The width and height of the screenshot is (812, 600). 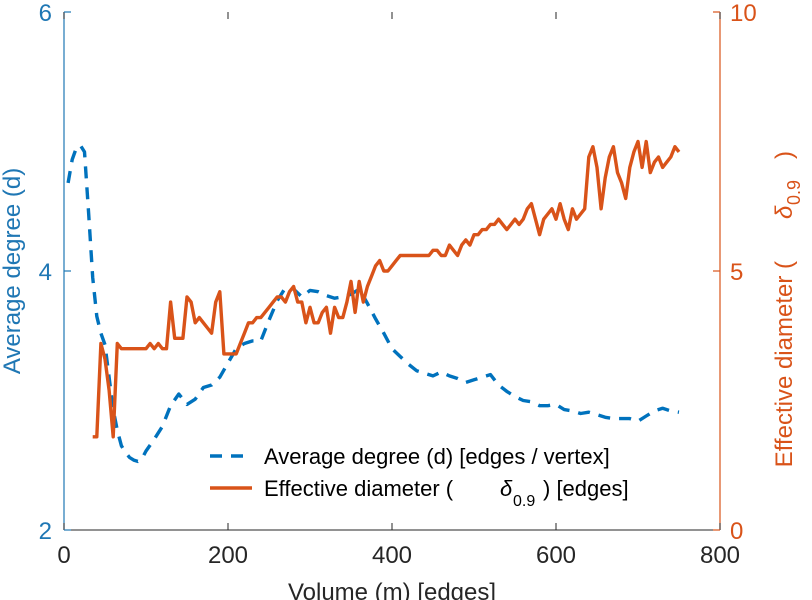 What do you see at coordinates (586, 488) in the screenshot?
I see `legend-label-effective-diameter-suffix: ) [edges]` at bounding box center [586, 488].